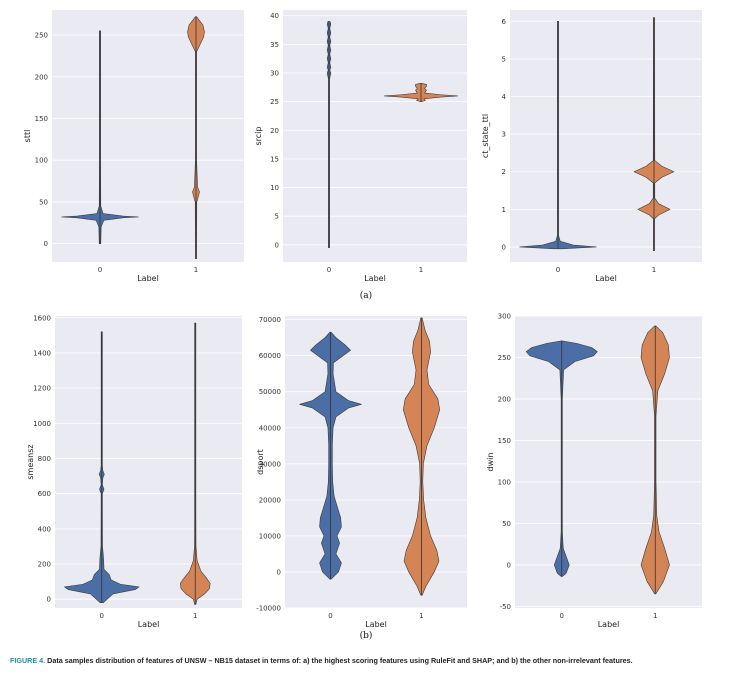  What do you see at coordinates (274, 16) in the screenshot?
I see `y-tick-label: 40` at bounding box center [274, 16].